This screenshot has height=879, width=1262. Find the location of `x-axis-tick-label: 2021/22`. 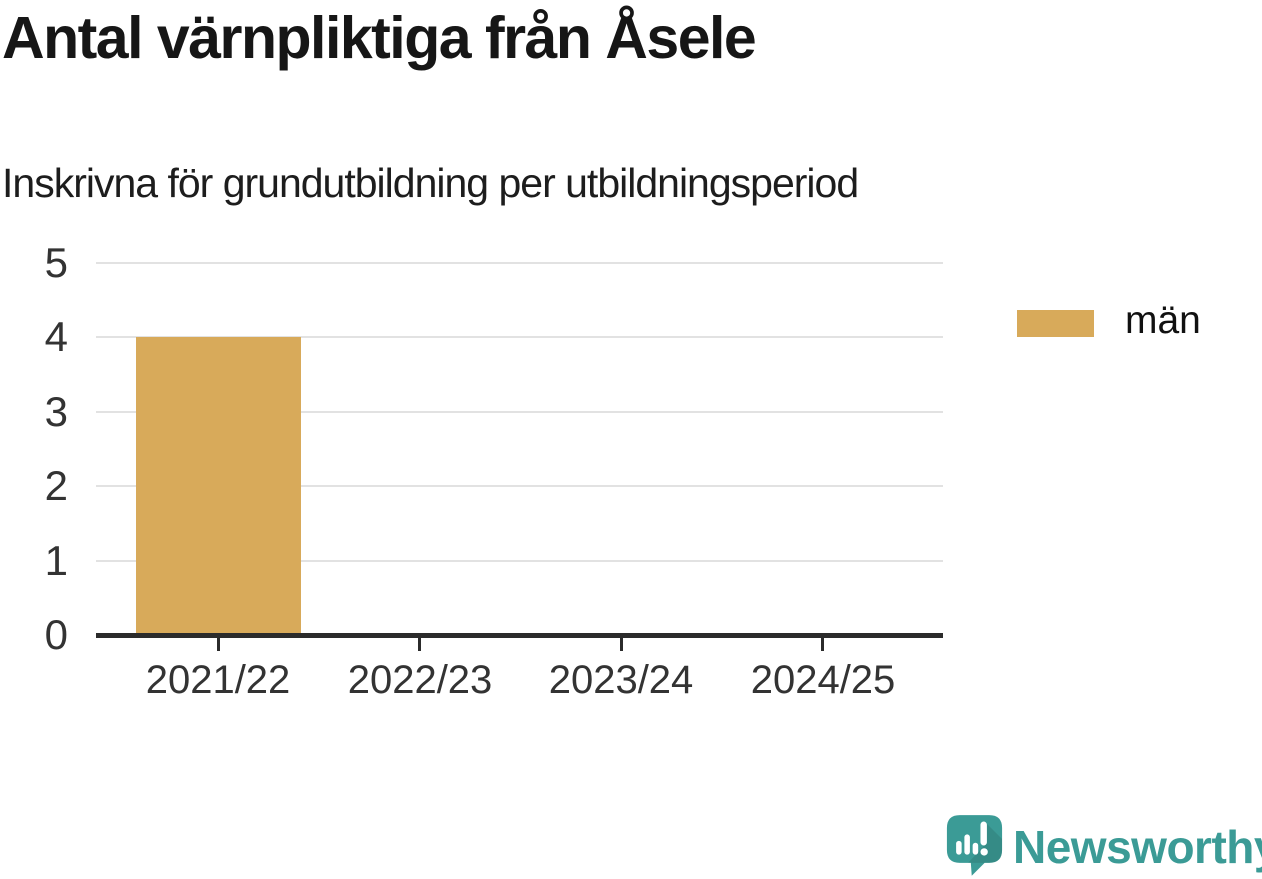

x-axis-tick-label: 2021/22 is located at coordinates (218, 680).